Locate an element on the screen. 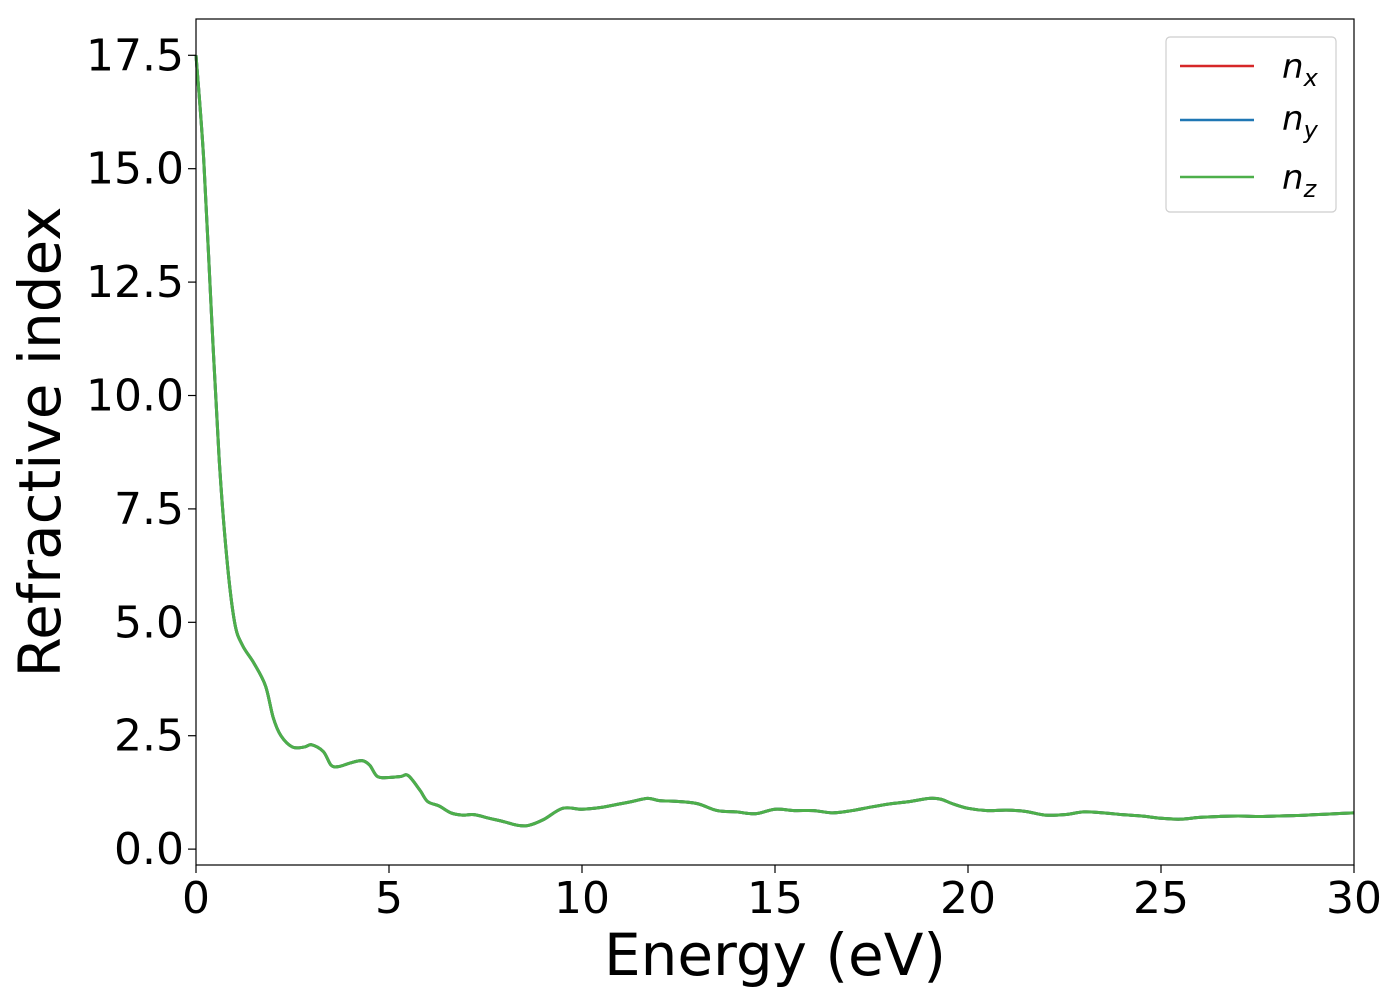 Image resolution: width=1400 pixels, height=1000 pixels. legend-label-ny: ny is located at coordinates (1300, 121).